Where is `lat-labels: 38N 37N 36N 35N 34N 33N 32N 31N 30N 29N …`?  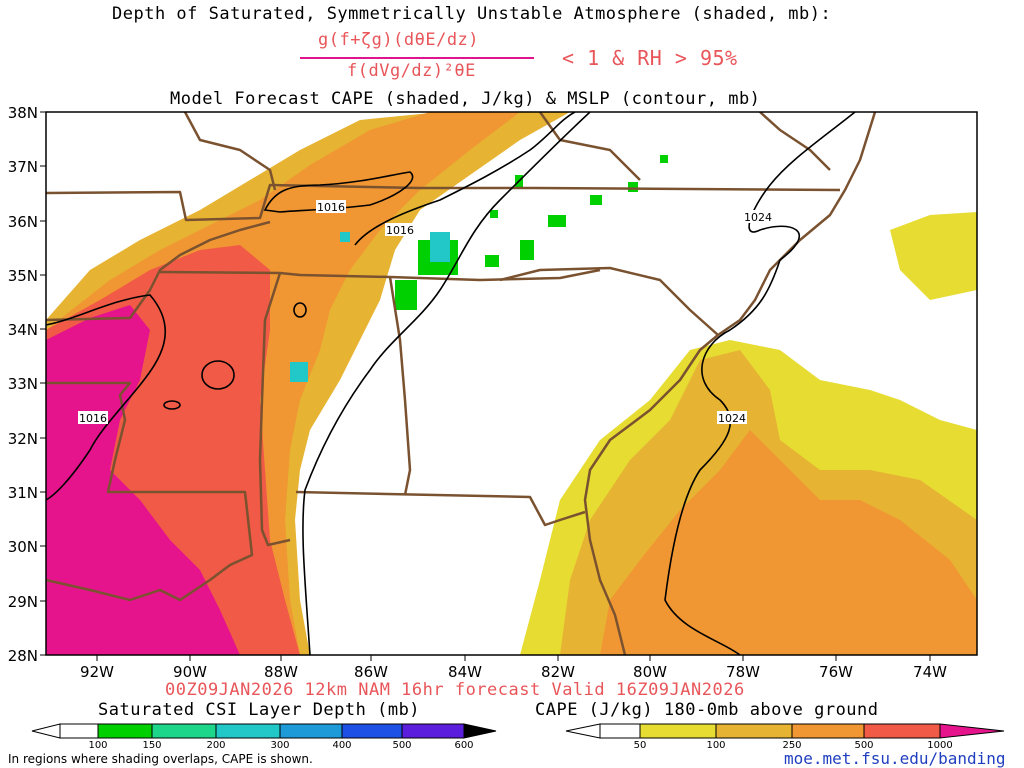 lat-labels: 38N 37N 36N 35N 34N 33N 32N 31N 30N 29N … is located at coordinates (23, 384).